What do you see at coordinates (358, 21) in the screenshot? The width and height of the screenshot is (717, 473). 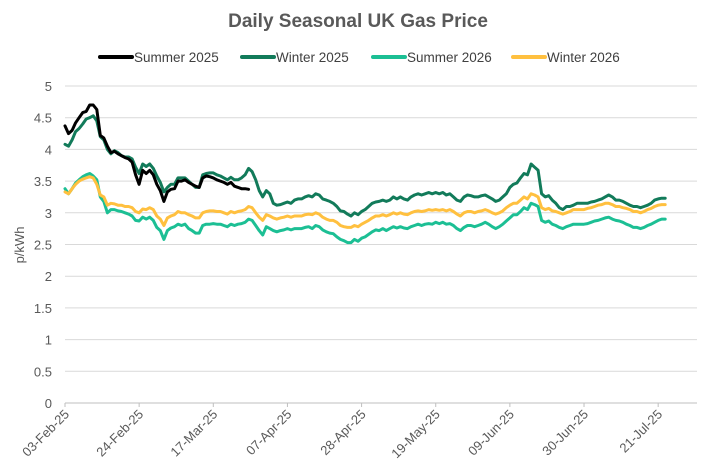 I see `chart-title: Daily Seasonal UK Gas Price` at bounding box center [358, 21].